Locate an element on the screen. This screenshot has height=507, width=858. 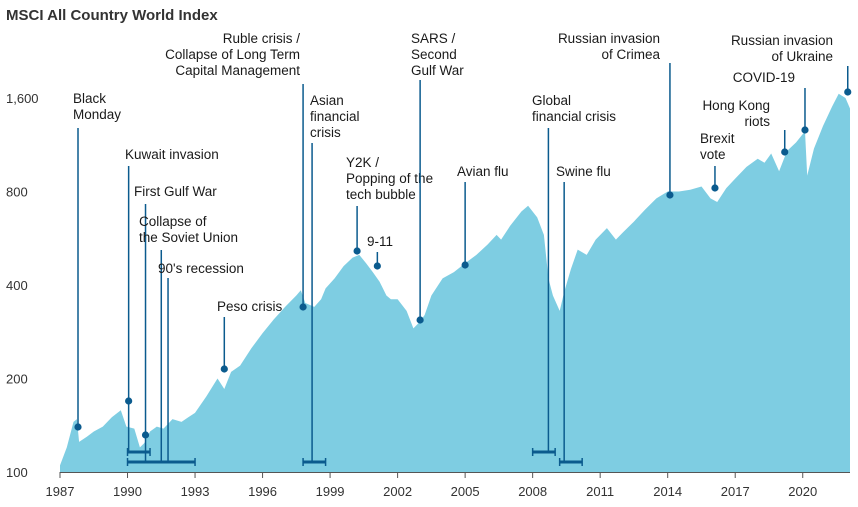
y-tick-label: 200 is located at coordinates (17, 379).